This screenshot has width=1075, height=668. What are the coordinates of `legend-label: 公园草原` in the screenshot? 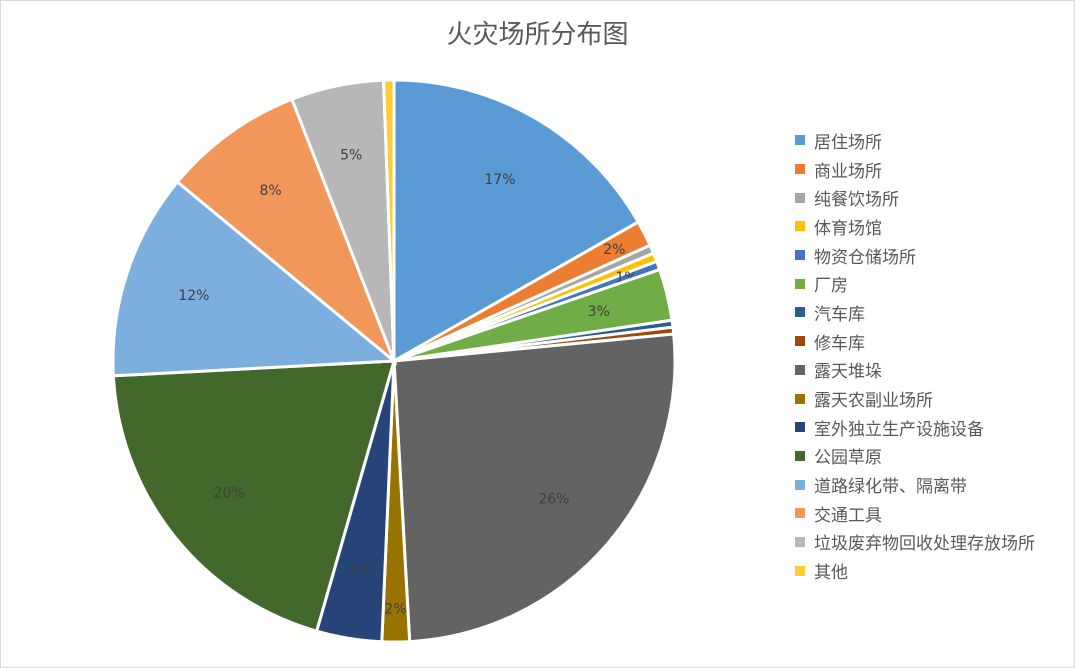 It's located at (848, 458).